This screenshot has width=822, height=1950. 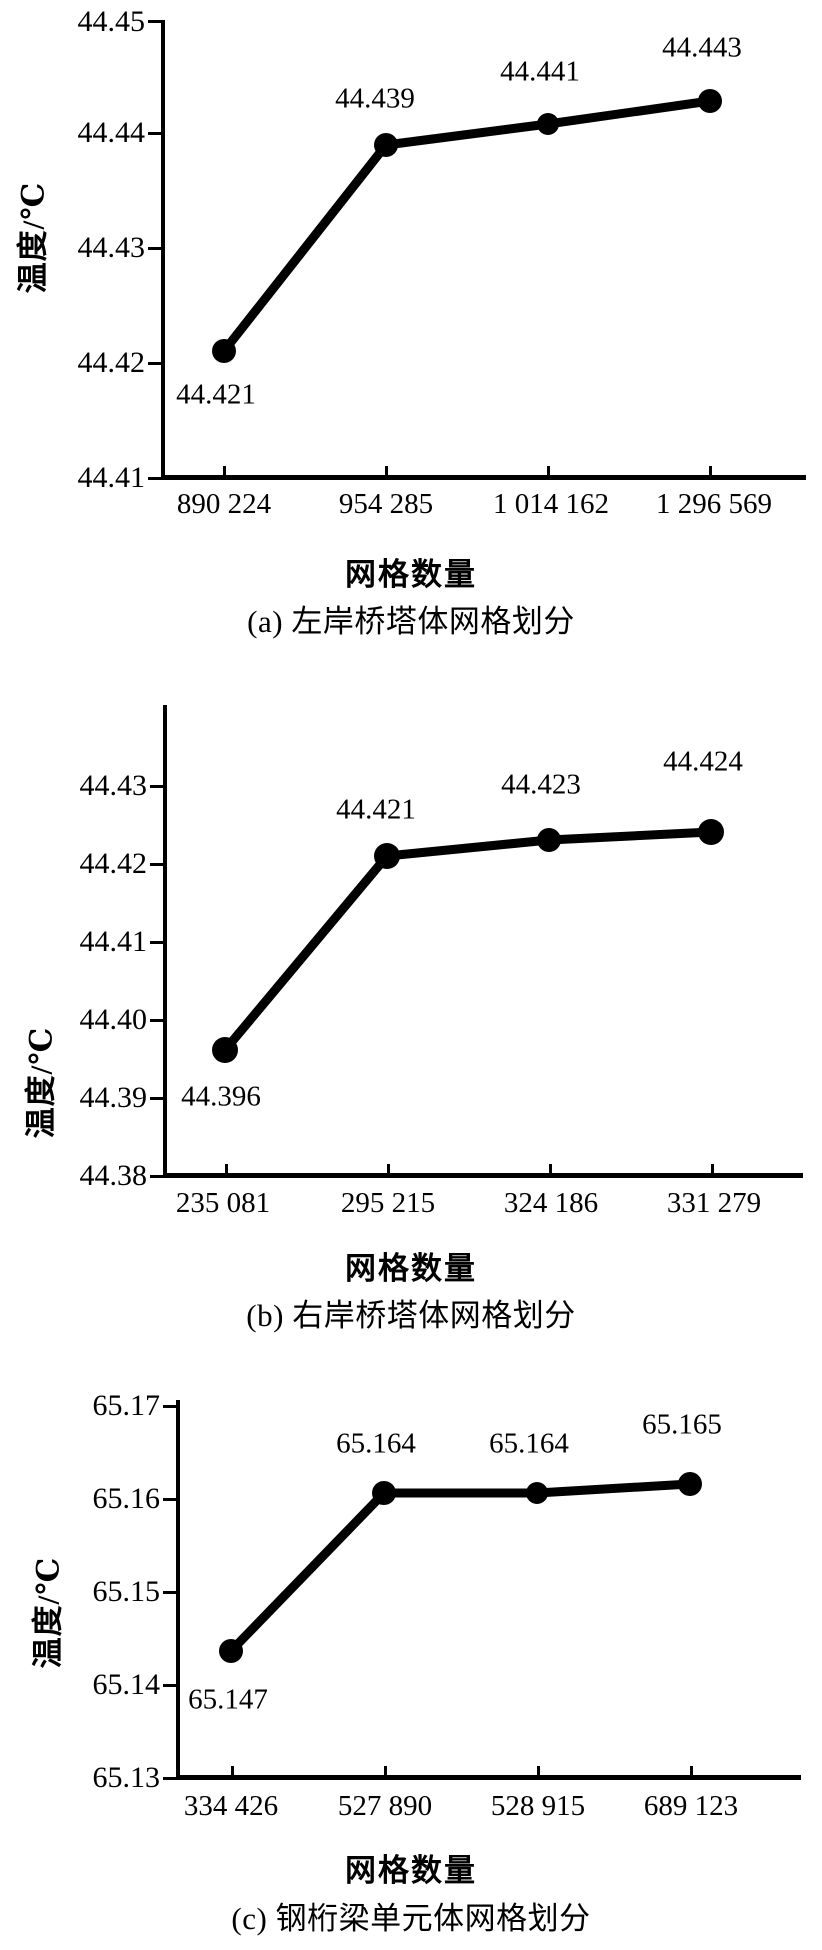 I want to click on x-tick-label-c-2: 528 915, so click(x=538, y=1806).